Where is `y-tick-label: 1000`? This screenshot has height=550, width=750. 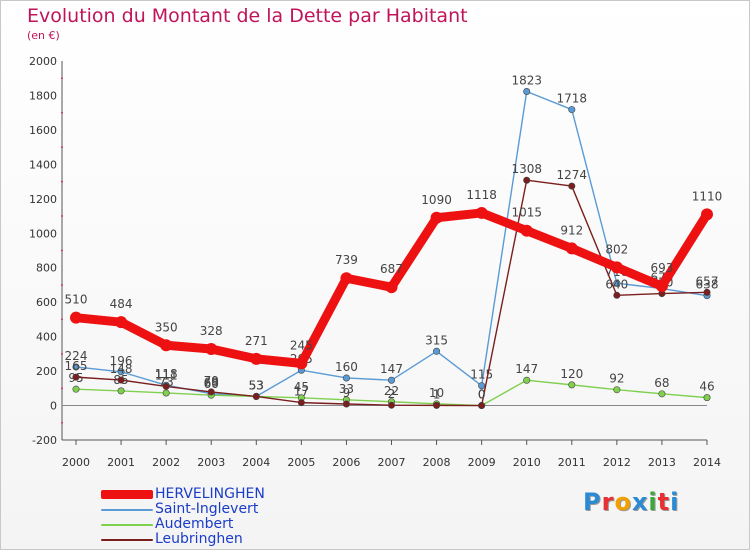 y-tick-label: 1000 is located at coordinates (43, 233).